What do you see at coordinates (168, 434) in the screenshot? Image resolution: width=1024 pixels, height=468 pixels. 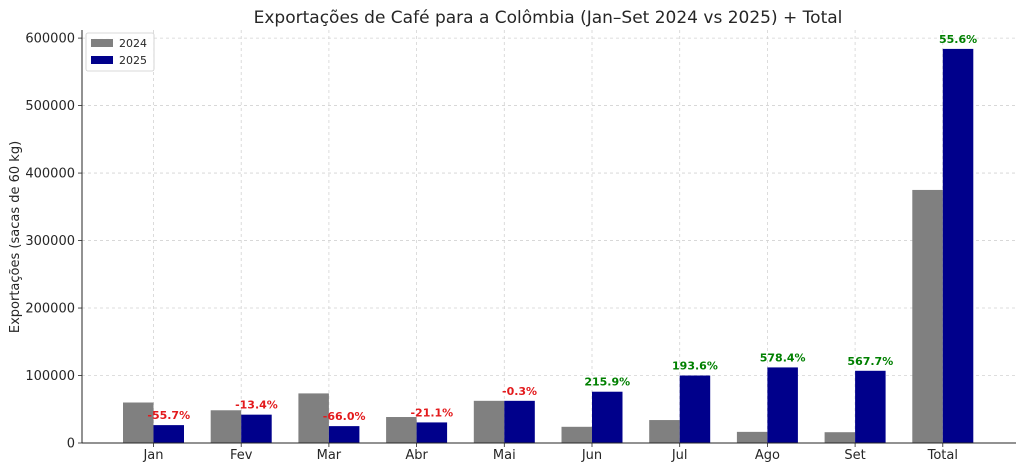 I see `bar-2025-jan` at bounding box center [168, 434].